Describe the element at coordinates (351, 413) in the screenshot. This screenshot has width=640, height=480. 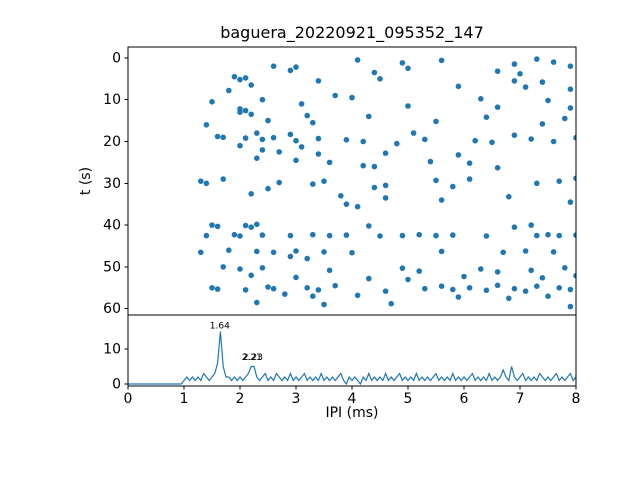
I see `x-axis-label: IPI (ms)` at that location.